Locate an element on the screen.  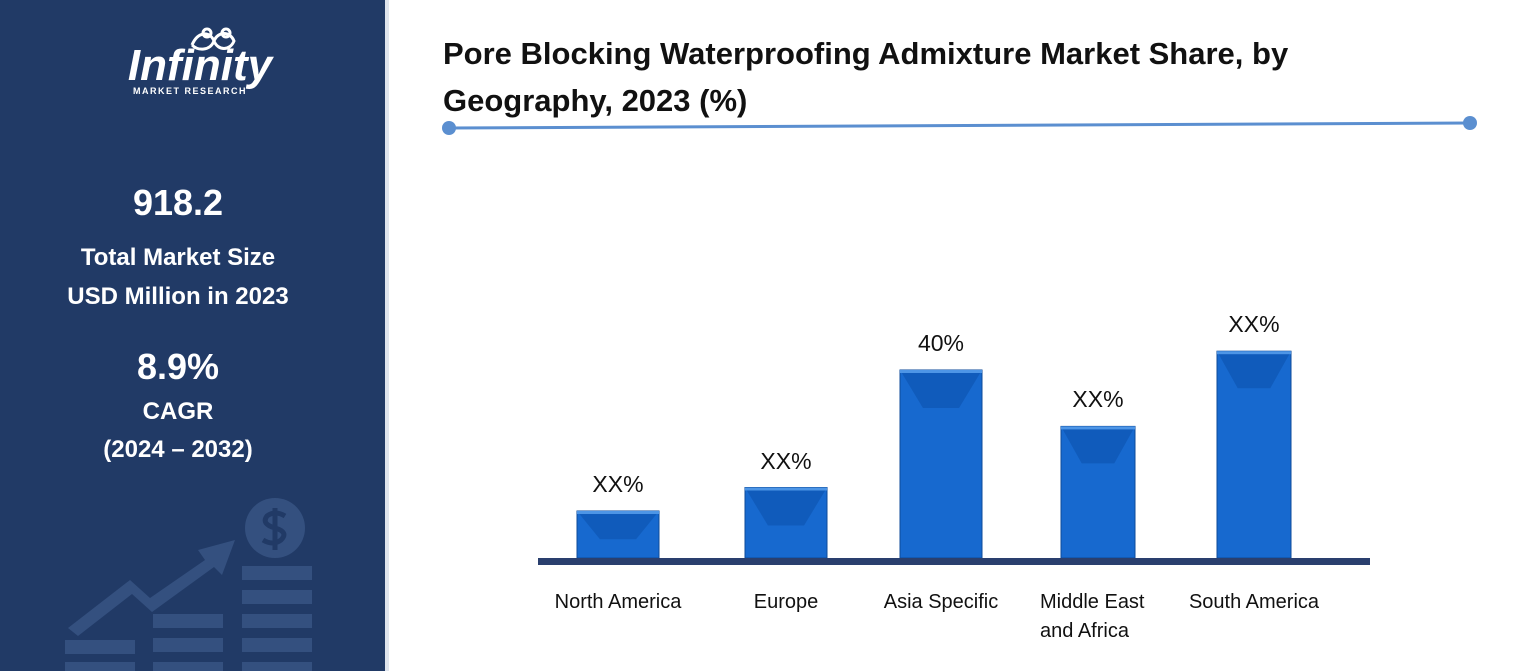
cagr-label: (2024 – 2032) is located at coordinates (178, 449).